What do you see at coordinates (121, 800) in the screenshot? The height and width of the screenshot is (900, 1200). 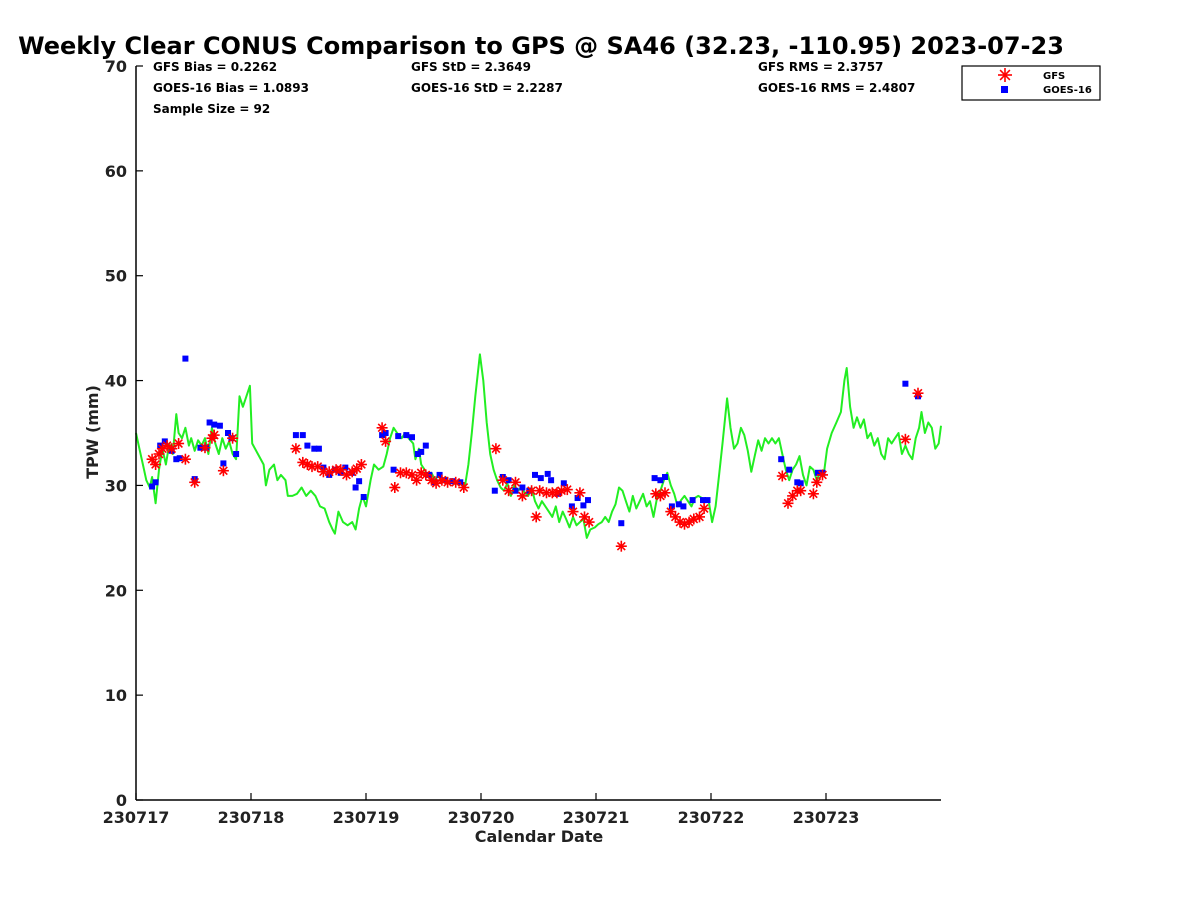 I see `y-tick-label: 0` at bounding box center [121, 800].